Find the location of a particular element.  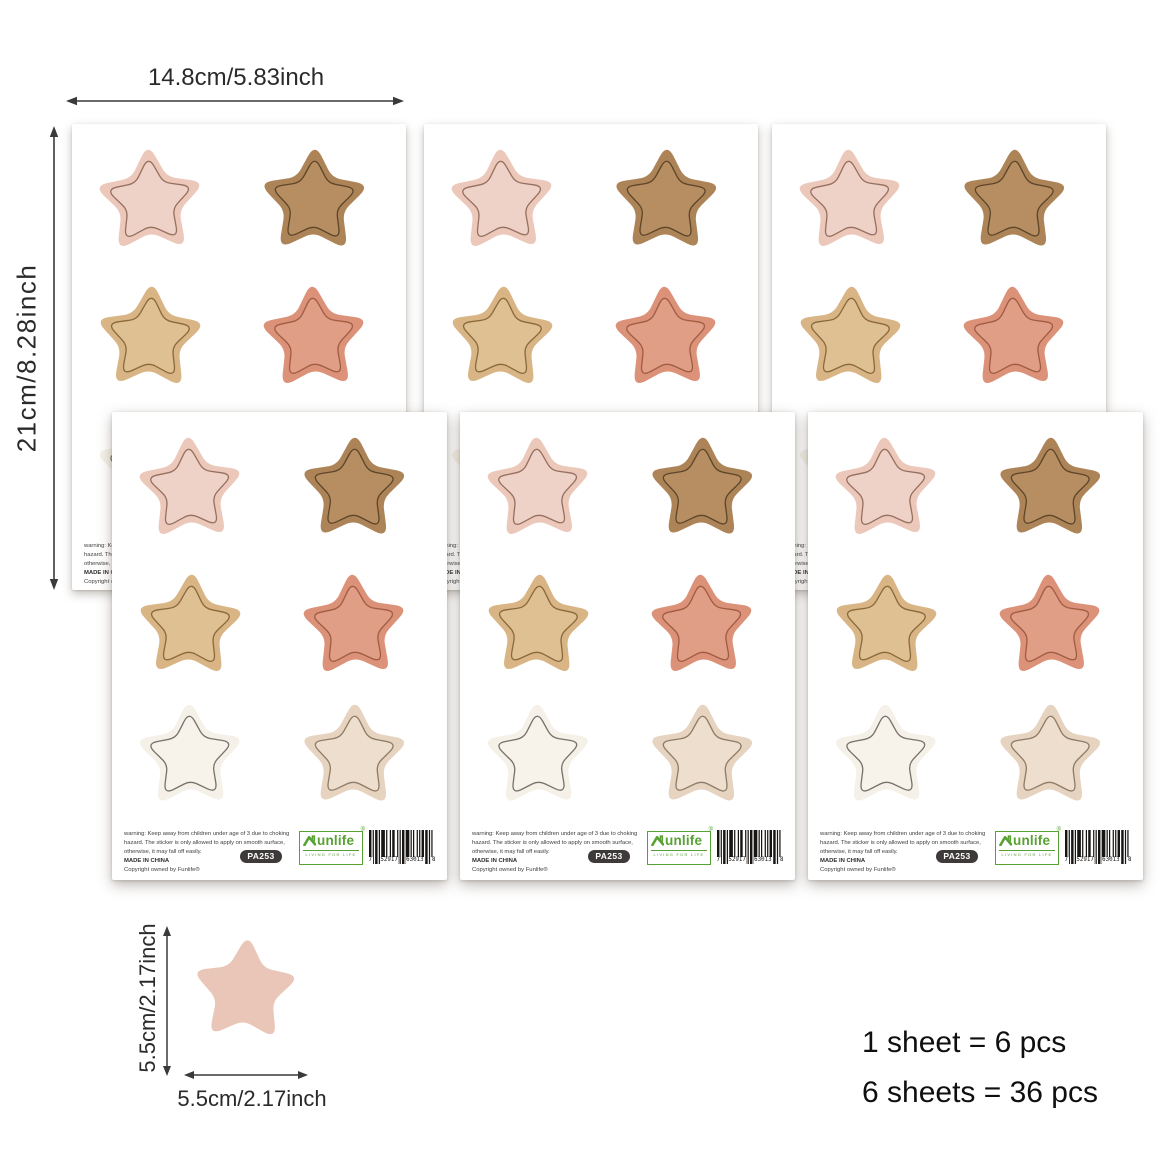

sheet-height-arrow is located at coordinates (54, 358).